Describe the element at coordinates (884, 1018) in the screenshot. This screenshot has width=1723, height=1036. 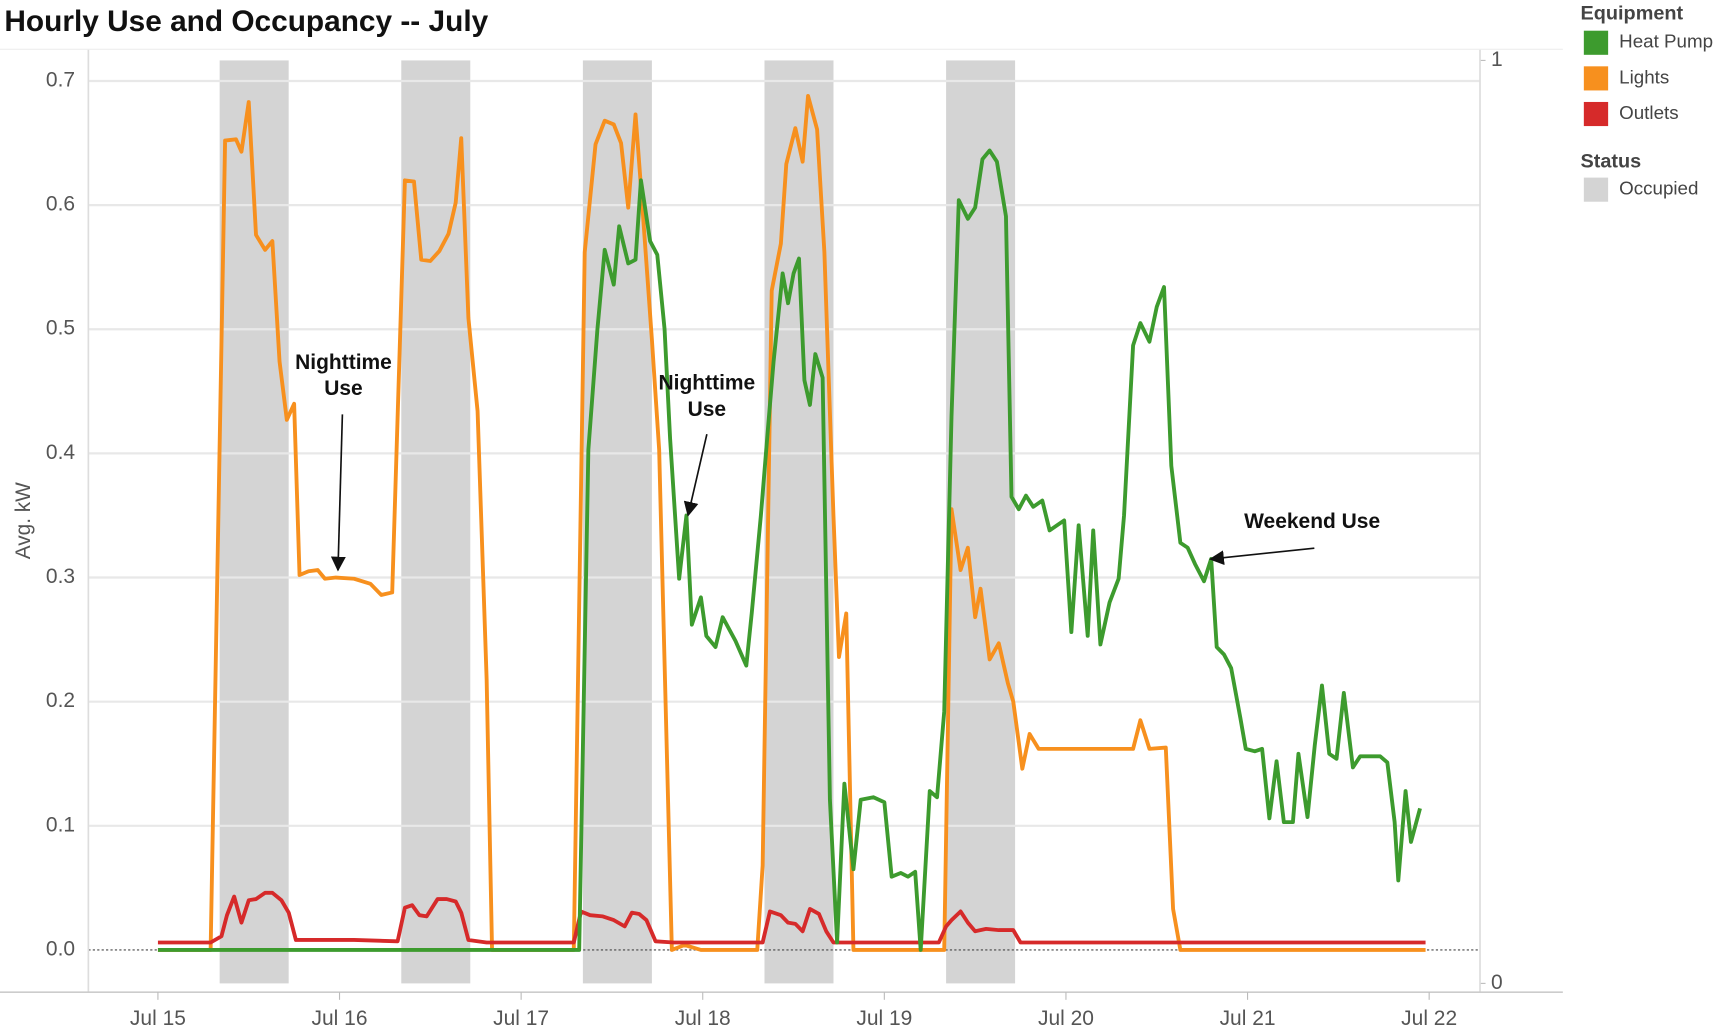
I see `x-tick-label: Jul 19` at that location.